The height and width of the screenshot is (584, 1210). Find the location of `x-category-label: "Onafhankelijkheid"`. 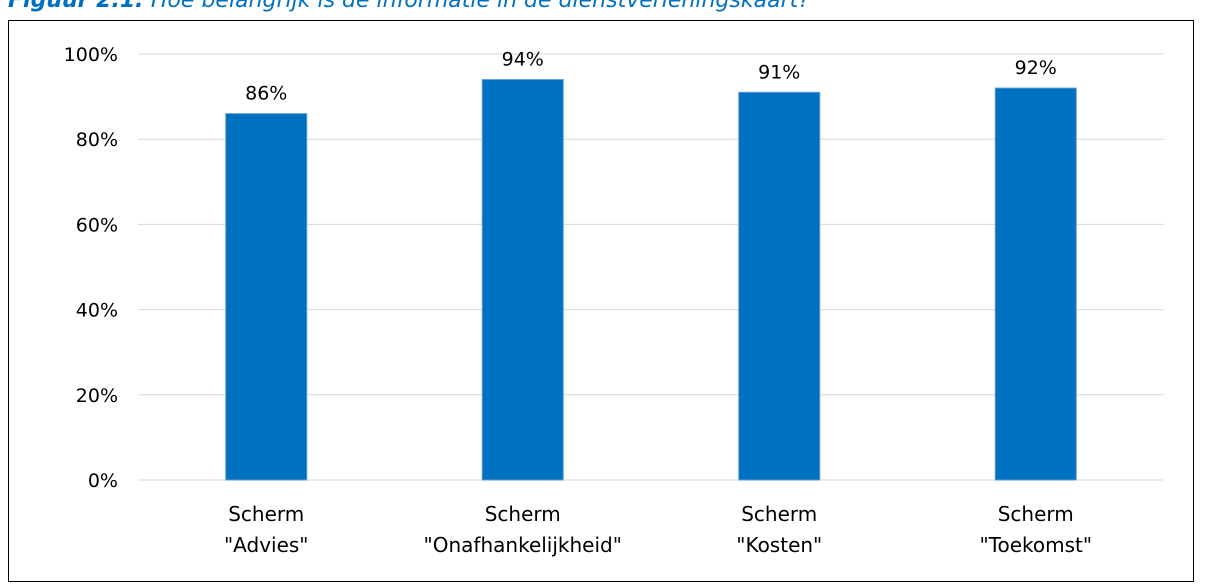

x-category-label: "Onafhankelijkheid" is located at coordinates (523, 545).